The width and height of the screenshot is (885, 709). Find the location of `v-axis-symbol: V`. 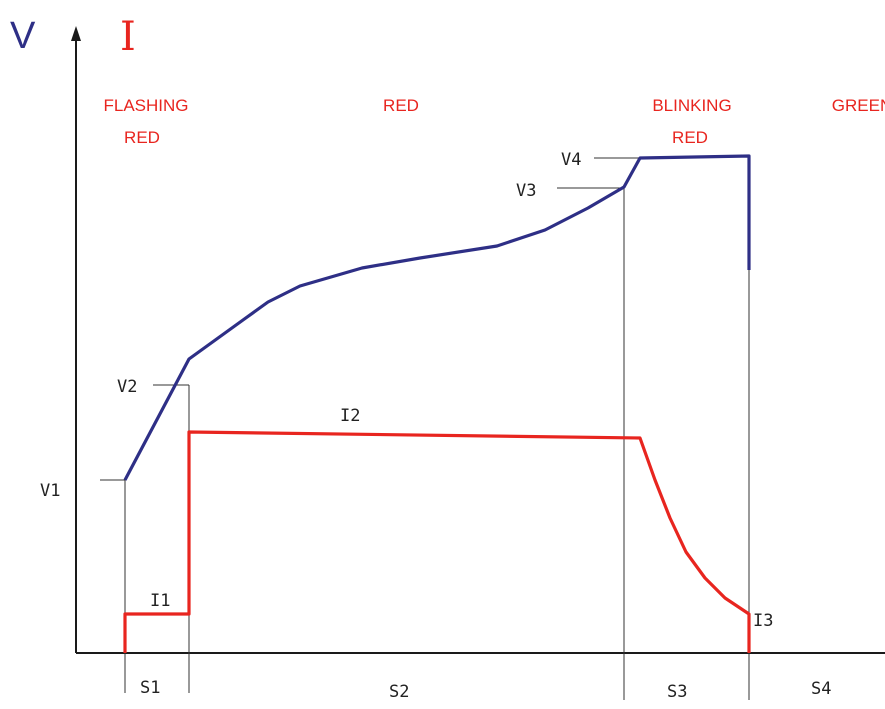

v-axis-symbol: V is located at coordinates (23, 36).